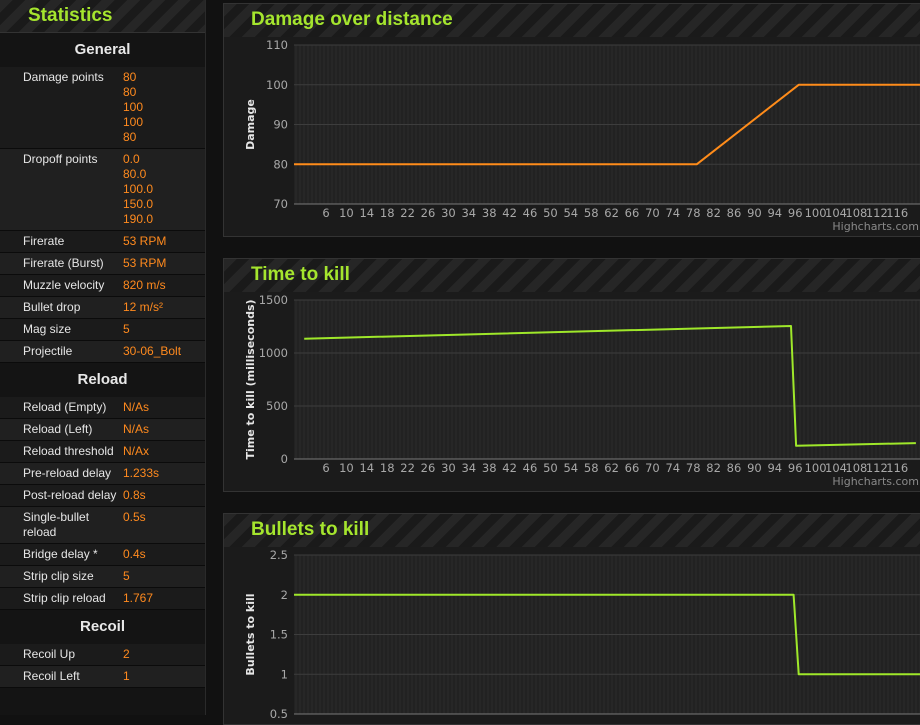 The height and width of the screenshot is (725, 920). I want to click on stat-label: Muzzle velocity, so click(64, 285).